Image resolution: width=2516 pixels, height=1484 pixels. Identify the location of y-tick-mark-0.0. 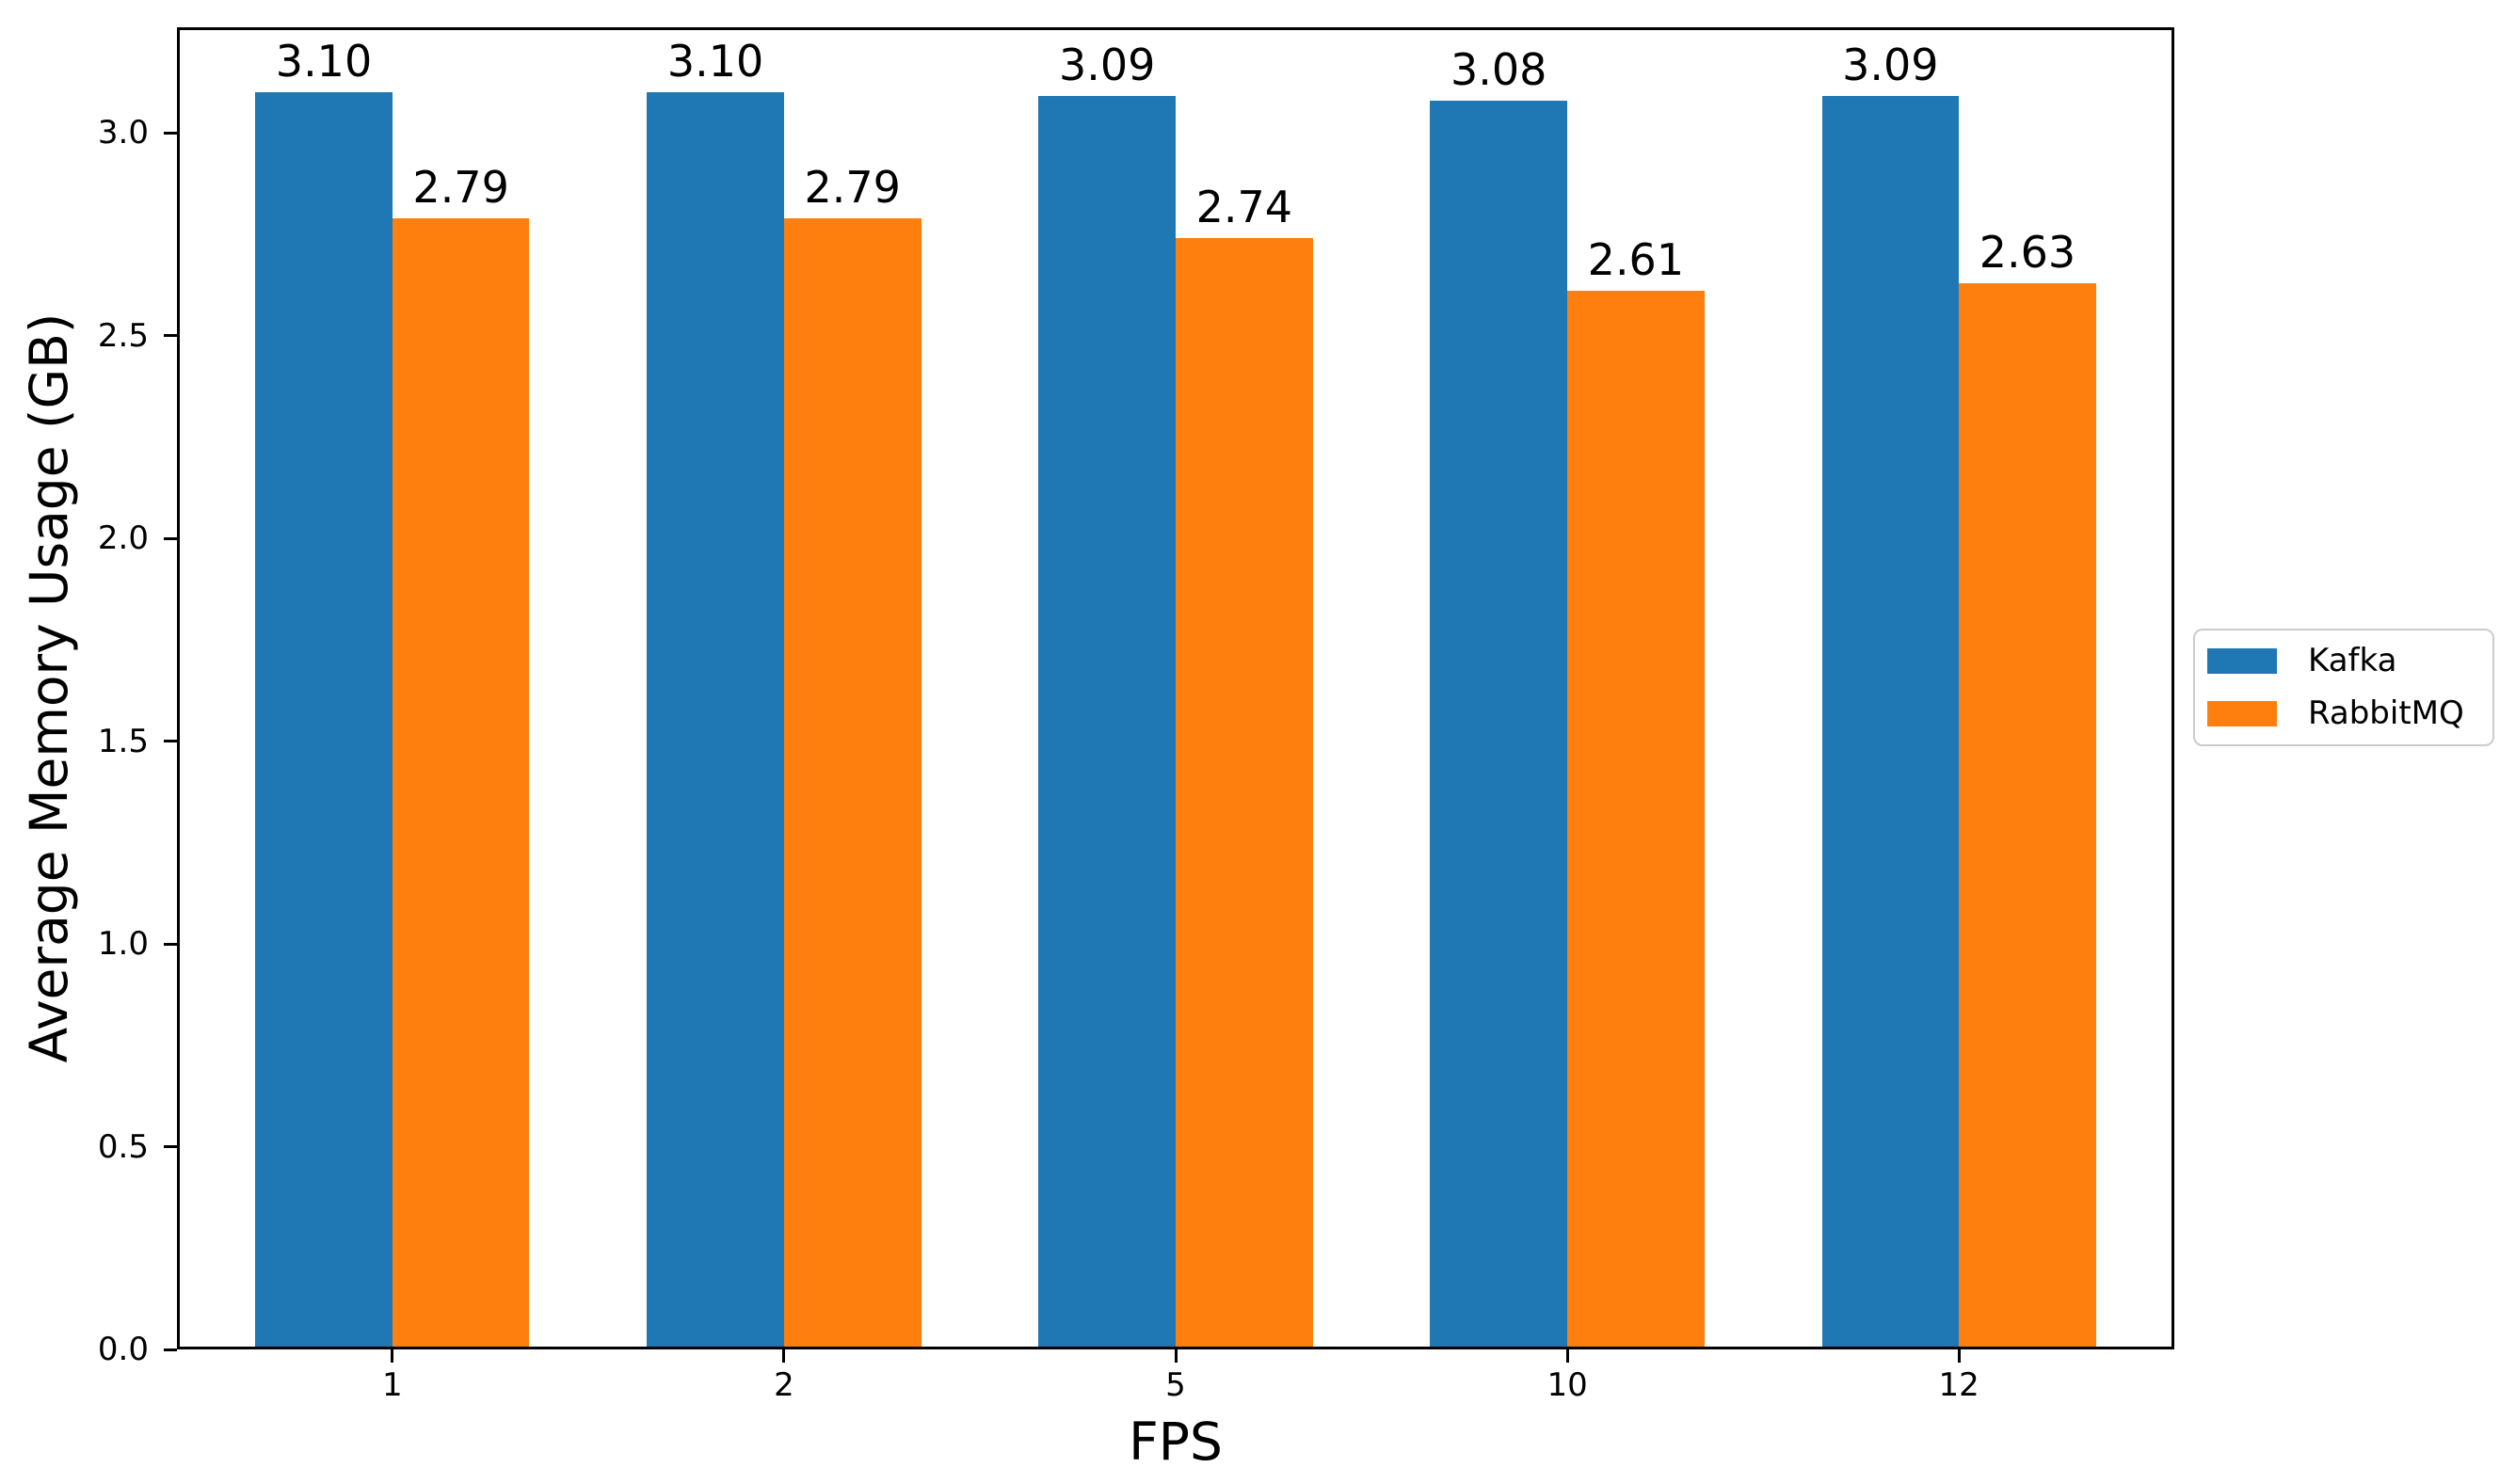
(171, 1349).